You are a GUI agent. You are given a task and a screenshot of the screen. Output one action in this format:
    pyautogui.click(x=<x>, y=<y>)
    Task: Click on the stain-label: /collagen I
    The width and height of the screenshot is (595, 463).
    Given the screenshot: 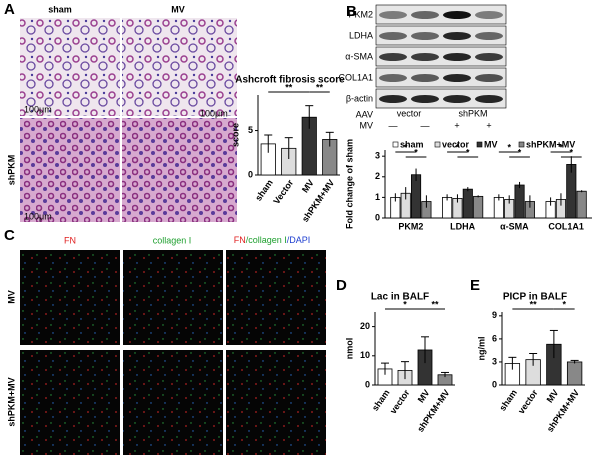 What is the action you would take?
    pyautogui.click(x=266, y=240)
    